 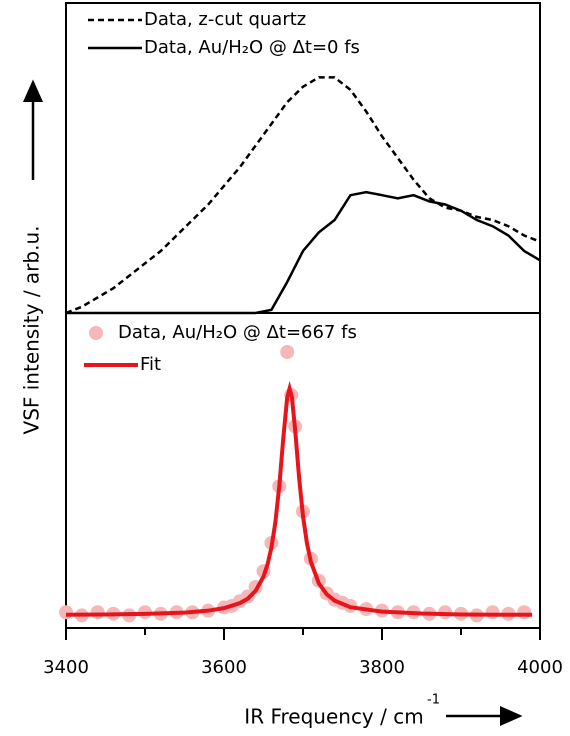 I want to click on legend-label: Data, Au/H₂O @ Δt=0 fs, so click(x=252, y=47).